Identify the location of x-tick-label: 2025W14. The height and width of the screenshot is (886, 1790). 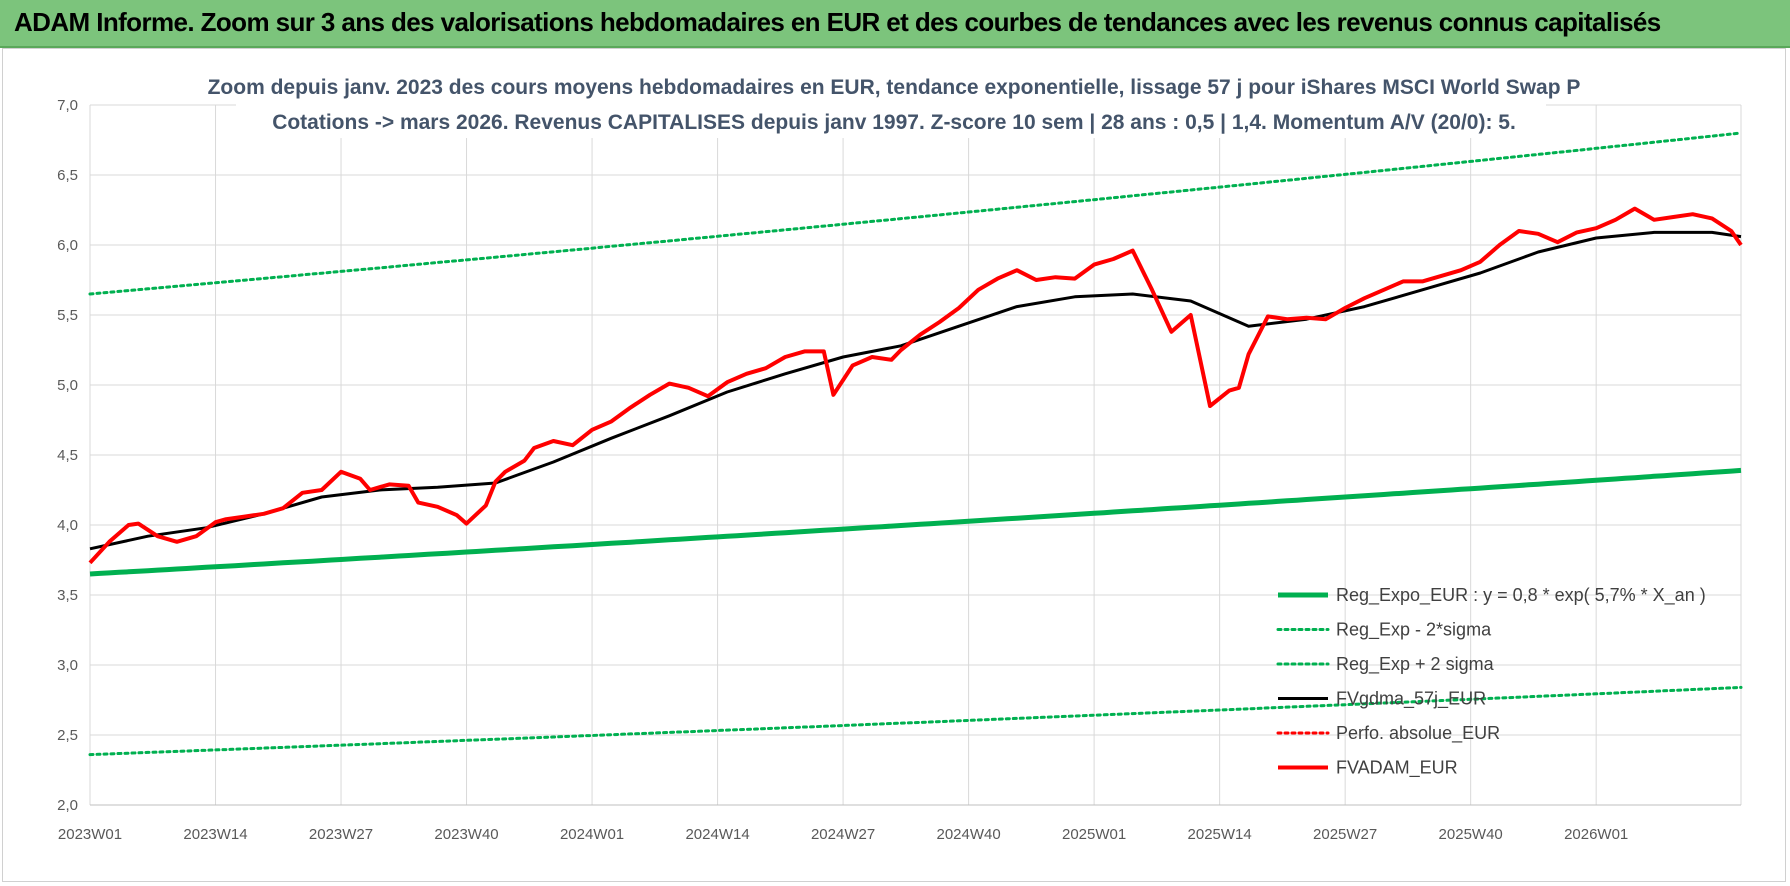
(1220, 834).